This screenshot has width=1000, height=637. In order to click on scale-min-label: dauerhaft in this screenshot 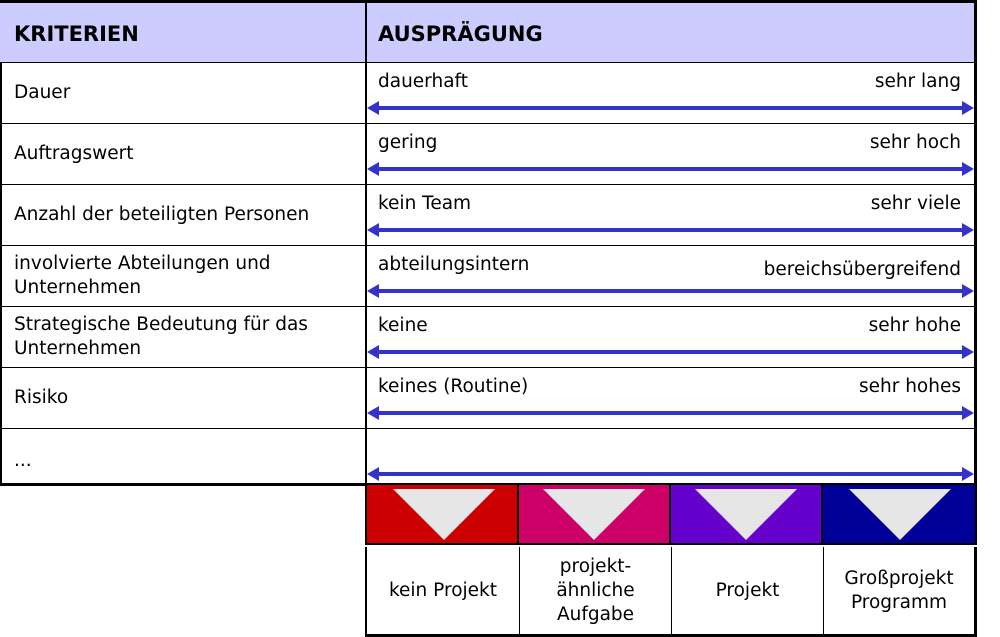, I will do `click(423, 81)`.